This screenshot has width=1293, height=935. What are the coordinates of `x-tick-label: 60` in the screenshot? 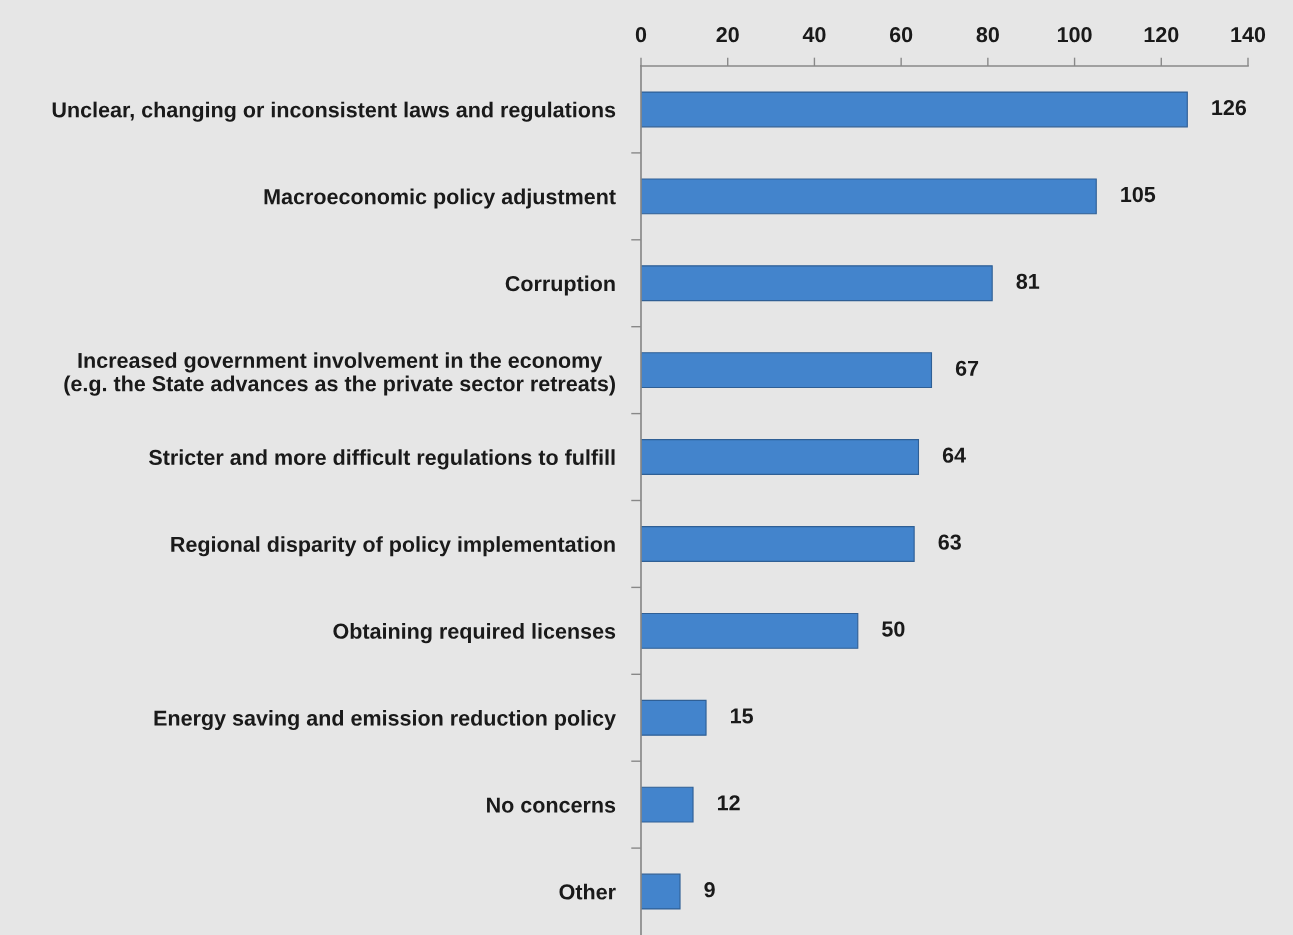 It's located at (901, 35).